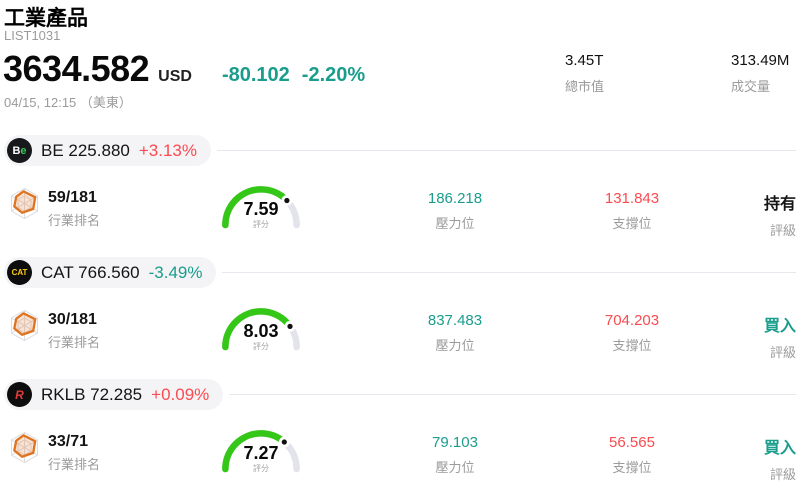  What do you see at coordinates (584, 60) in the screenshot?
I see `market-cap-value: 3.45T` at bounding box center [584, 60].